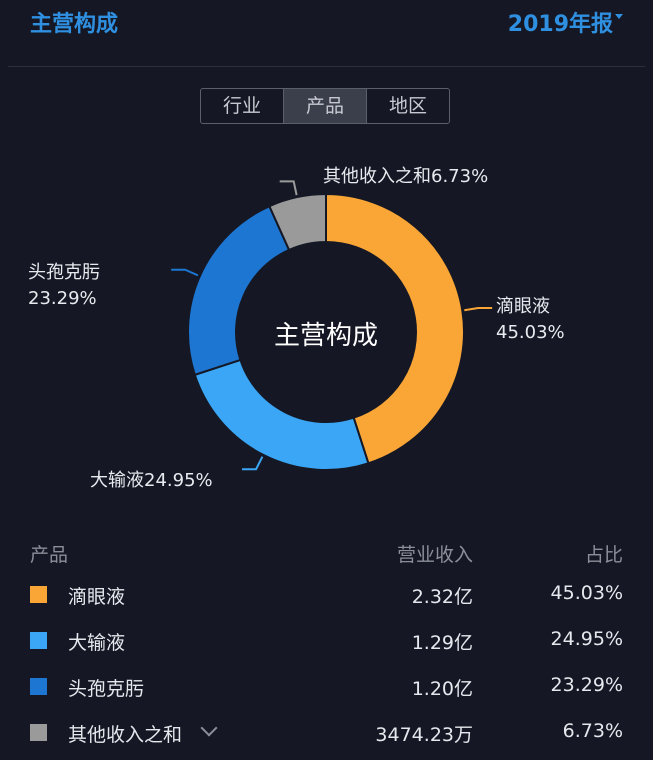  What do you see at coordinates (74, 24) in the screenshot?
I see `page-title: 主营构成` at bounding box center [74, 24].